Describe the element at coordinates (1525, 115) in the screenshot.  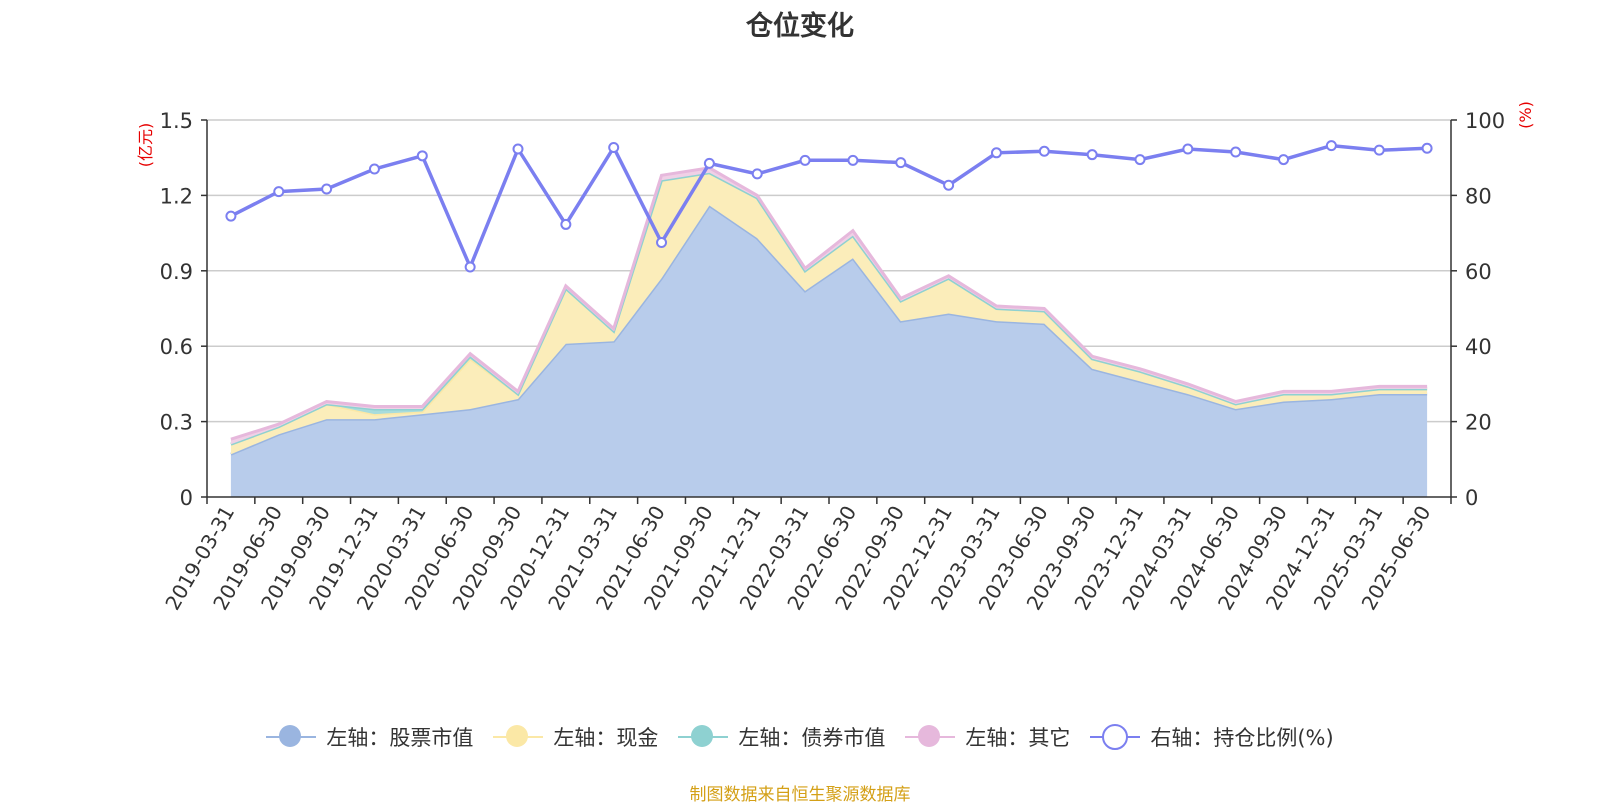
I see `right-axis-unit: (%)` at that location.